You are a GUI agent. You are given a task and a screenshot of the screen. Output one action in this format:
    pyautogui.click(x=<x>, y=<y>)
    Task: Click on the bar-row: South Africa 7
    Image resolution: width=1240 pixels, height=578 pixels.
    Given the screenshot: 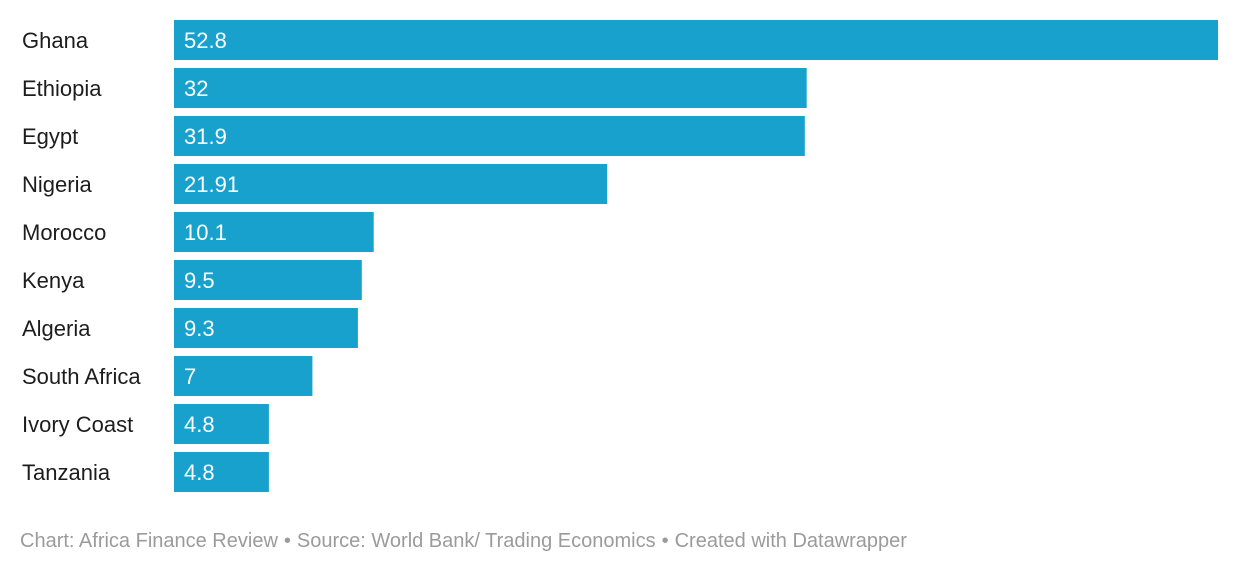 What is the action you would take?
    pyautogui.click(x=167, y=376)
    